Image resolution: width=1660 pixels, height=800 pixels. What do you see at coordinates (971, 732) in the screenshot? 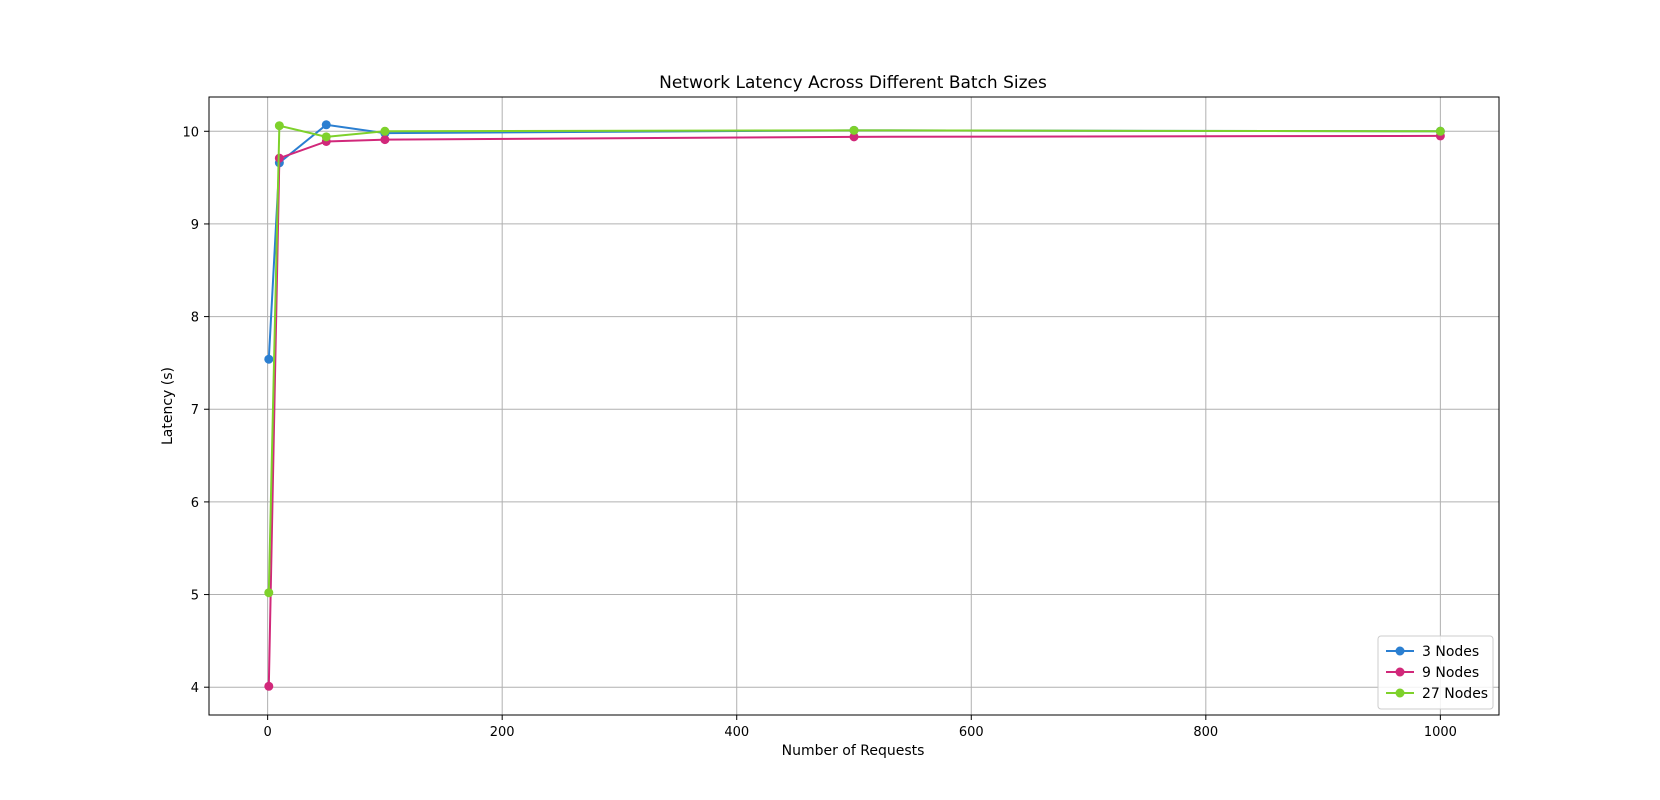
I see `x-tick-label: 600` at bounding box center [971, 732].